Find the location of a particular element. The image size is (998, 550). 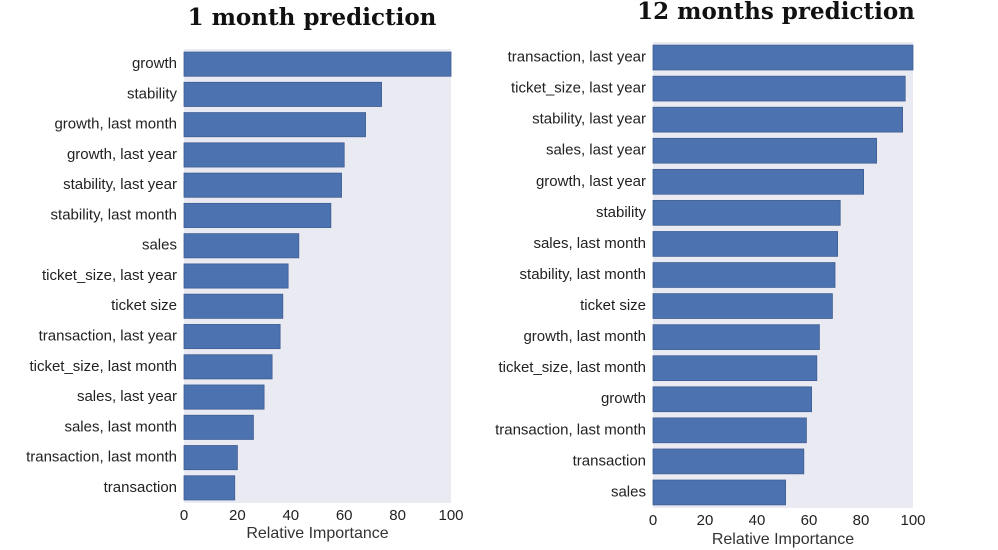

chart-2-category-label: ticket size is located at coordinates (613, 305).